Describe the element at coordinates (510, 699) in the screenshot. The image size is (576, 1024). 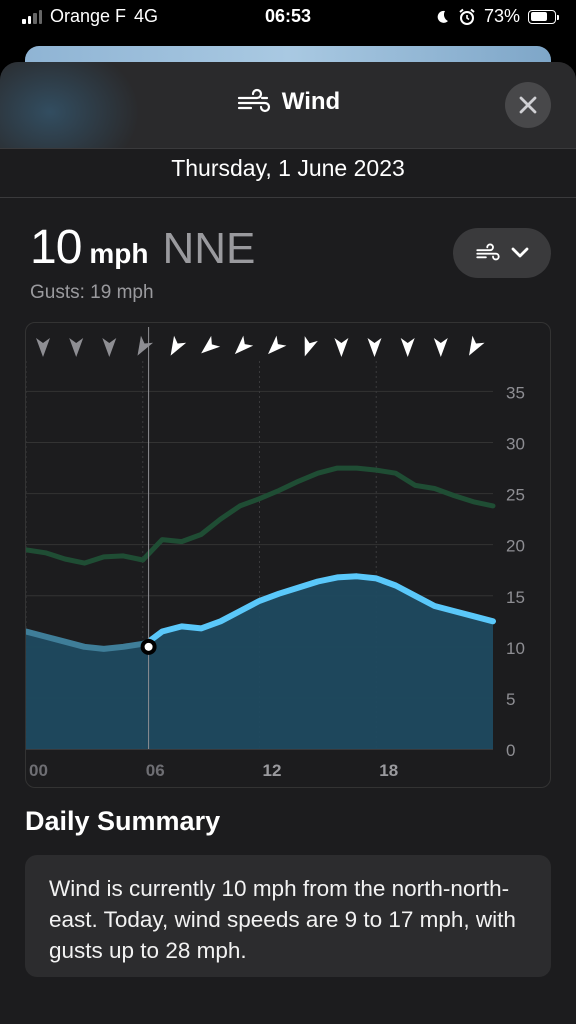
I see `y-tick-label: 5` at that location.